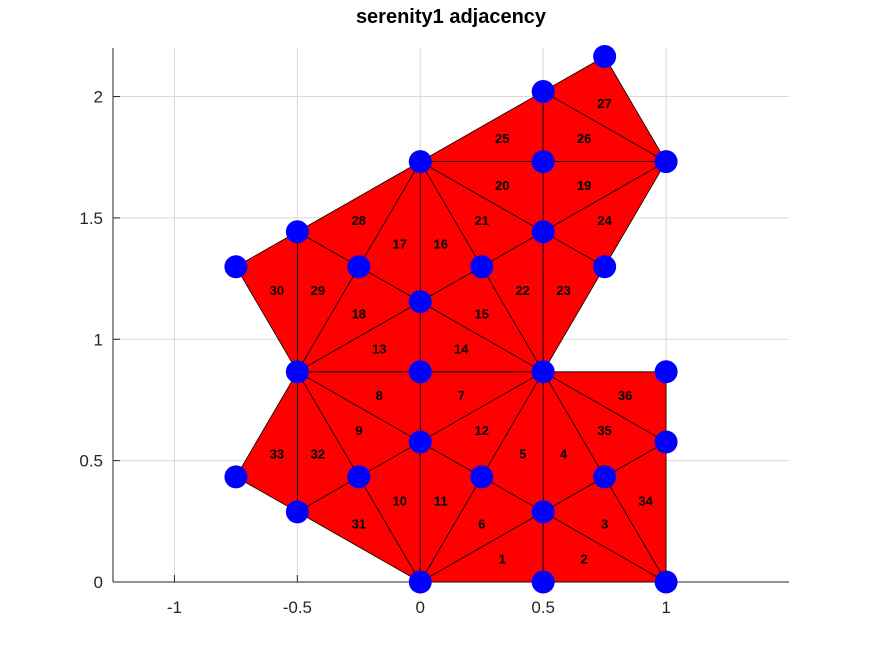 The height and width of the screenshot is (654, 872). Describe the element at coordinates (604, 220) in the screenshot. I see `triangle-label: 24` at that location.